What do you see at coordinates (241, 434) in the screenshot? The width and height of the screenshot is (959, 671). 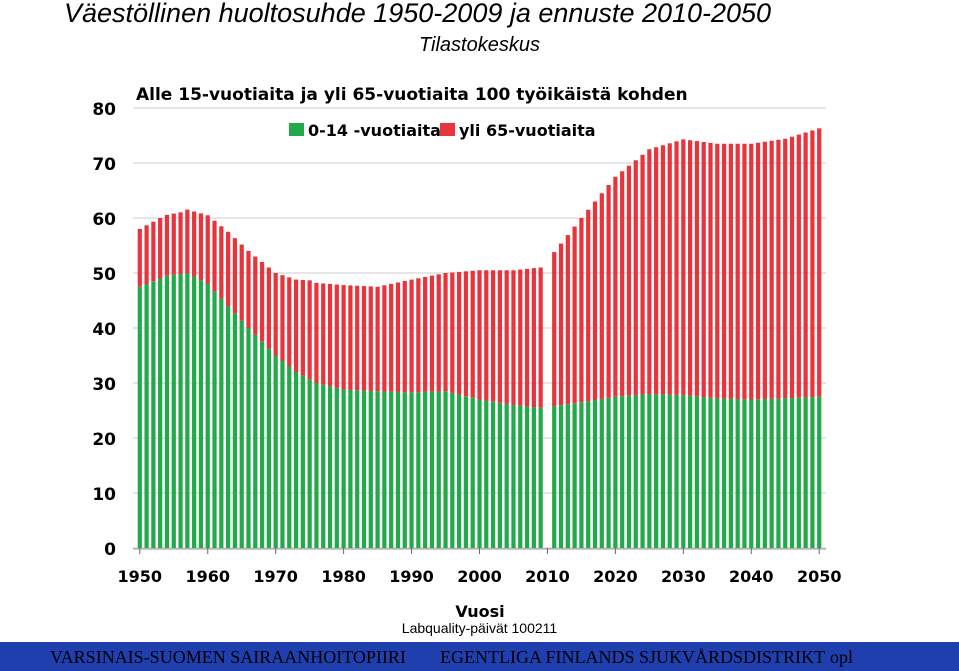 I see `bar-young-1965` at bounding box center [241, 434].